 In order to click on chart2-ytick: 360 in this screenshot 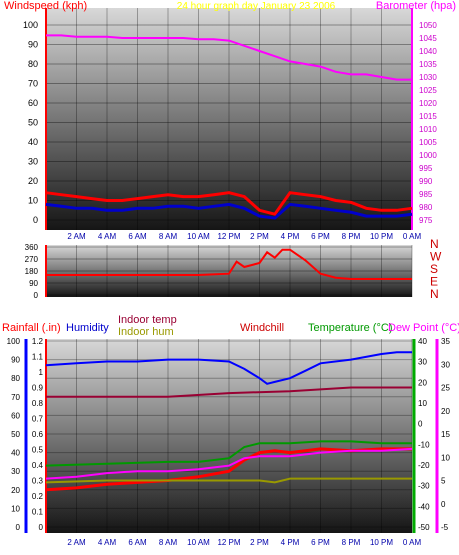, I will do `click(32, 247)`.